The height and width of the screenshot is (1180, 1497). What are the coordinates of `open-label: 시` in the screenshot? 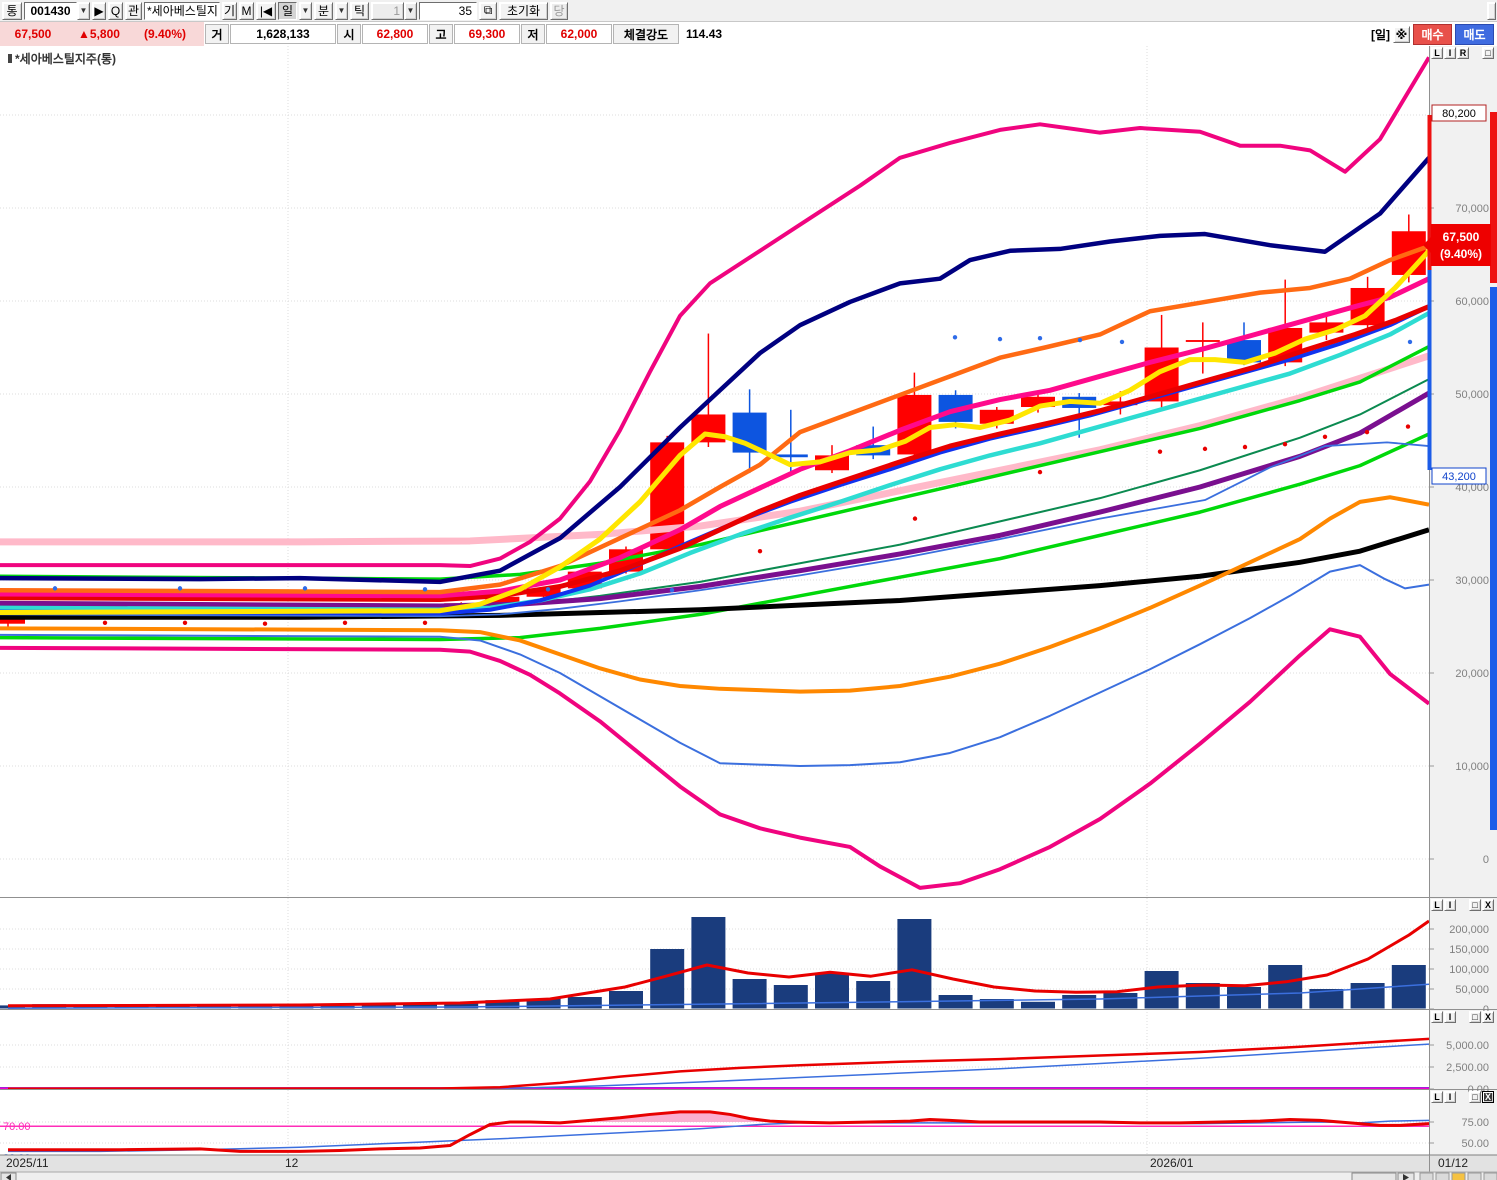 It's located at (349, 34).